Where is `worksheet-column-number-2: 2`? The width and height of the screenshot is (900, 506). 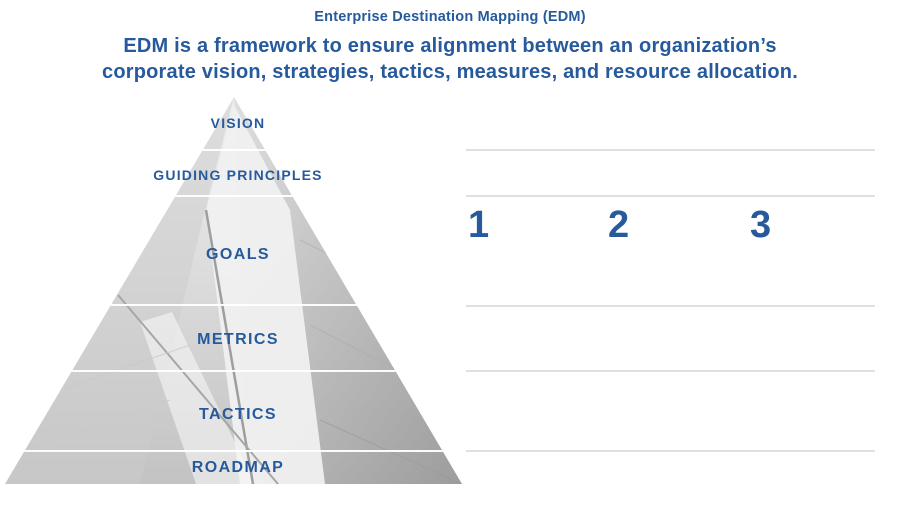
worksheet-column-number-2: 2 is located at coordinates (619, 225).